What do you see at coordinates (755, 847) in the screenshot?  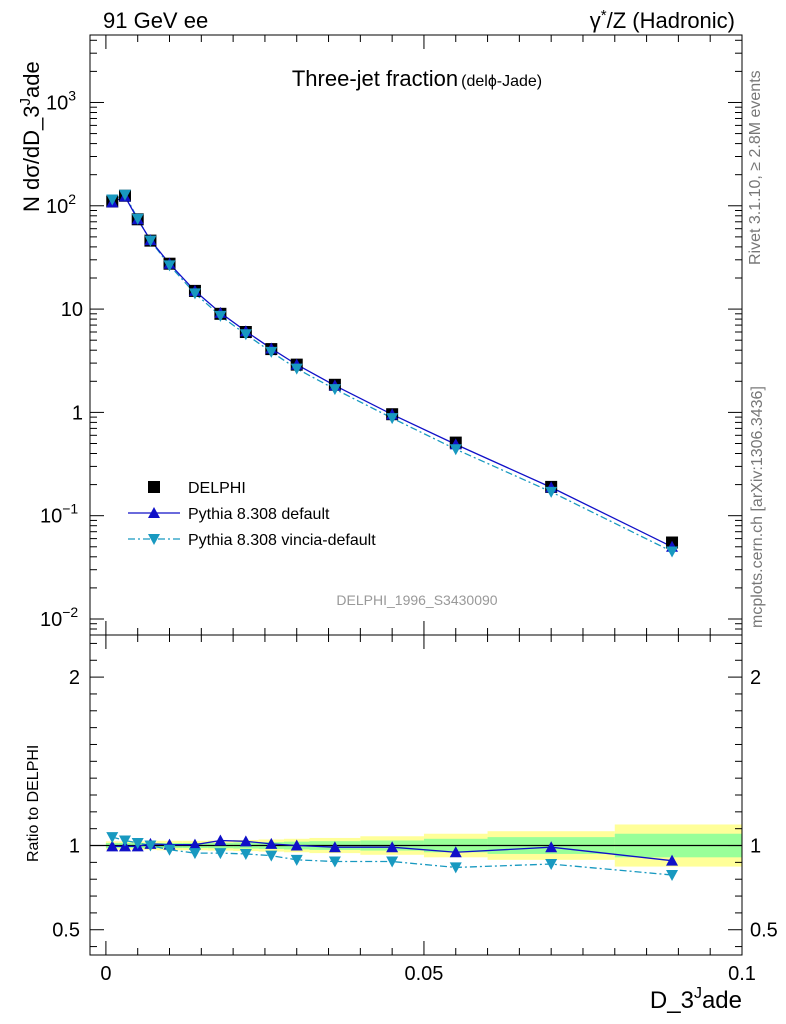 I see `ratio-y-tick-label-right: 1` at bounding box center [755, 847].